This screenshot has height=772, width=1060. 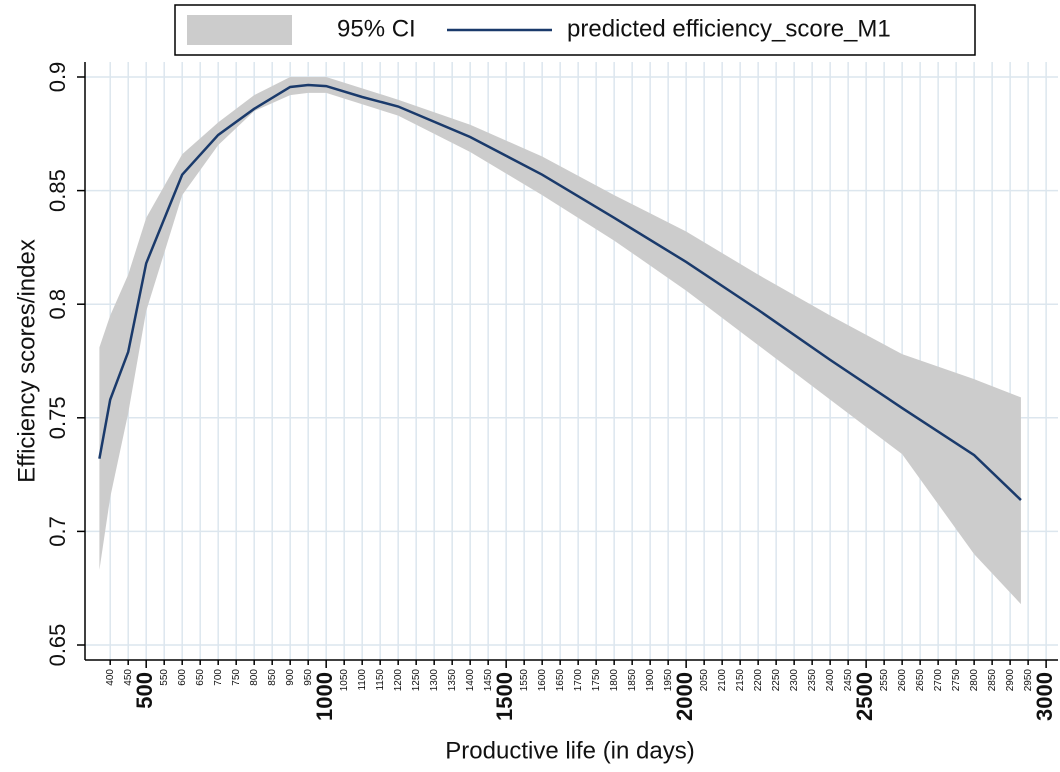 I want to click on x-tick-label: 2750, so click(x=956, y=680).